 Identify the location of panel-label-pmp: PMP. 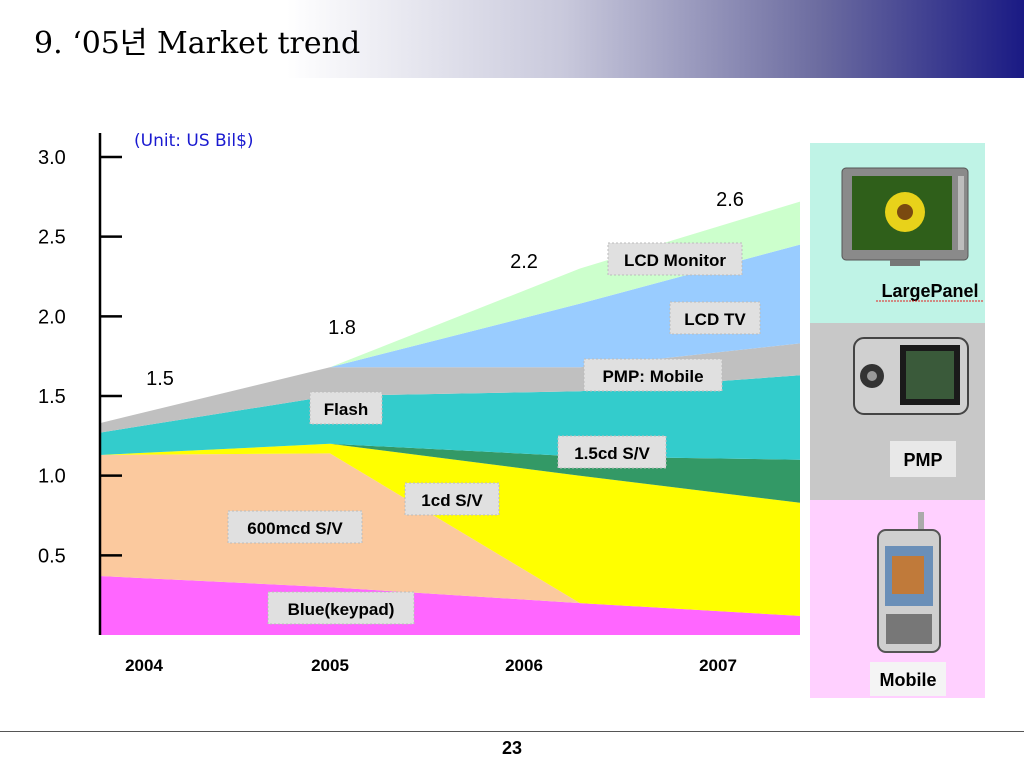
(922, 460).